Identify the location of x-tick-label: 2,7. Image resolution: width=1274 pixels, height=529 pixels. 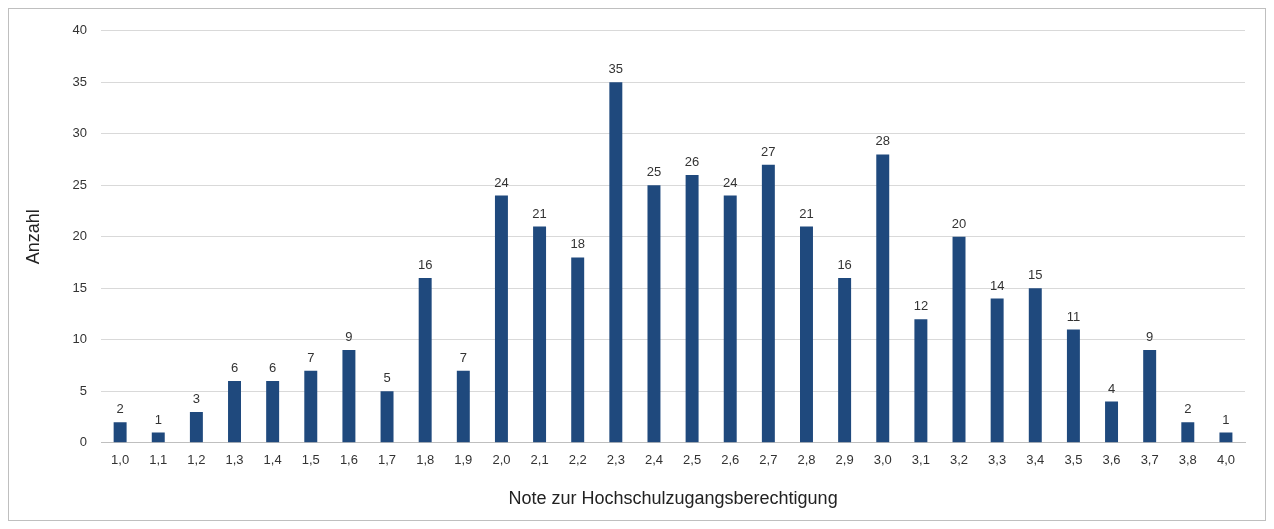
(768, 460).